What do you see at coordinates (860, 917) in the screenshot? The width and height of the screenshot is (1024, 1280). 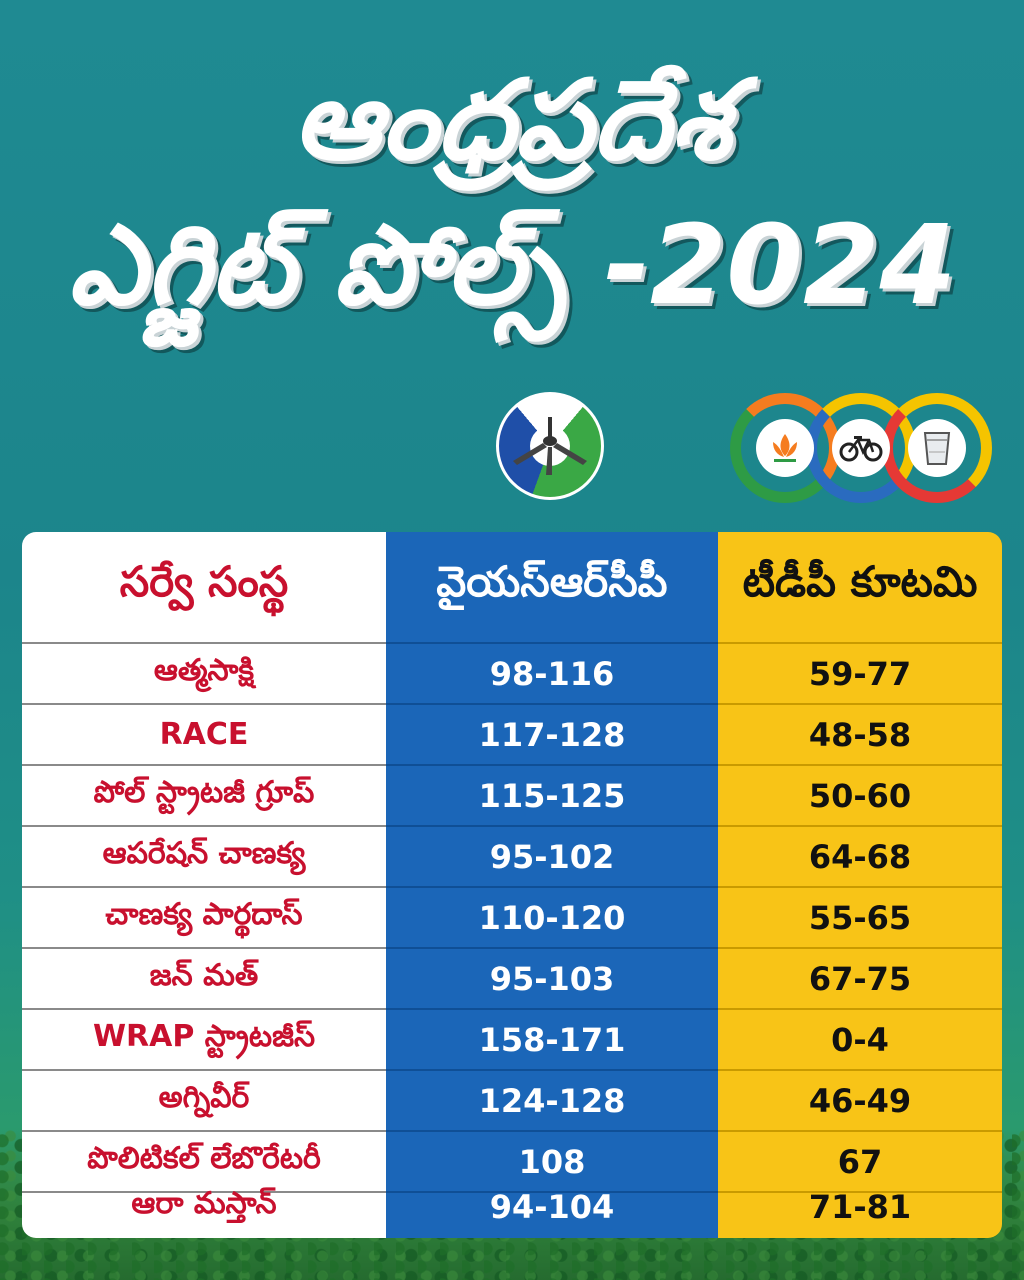 I see `tdp-seats-cell: 55-65` at bounding box center [860, 917].